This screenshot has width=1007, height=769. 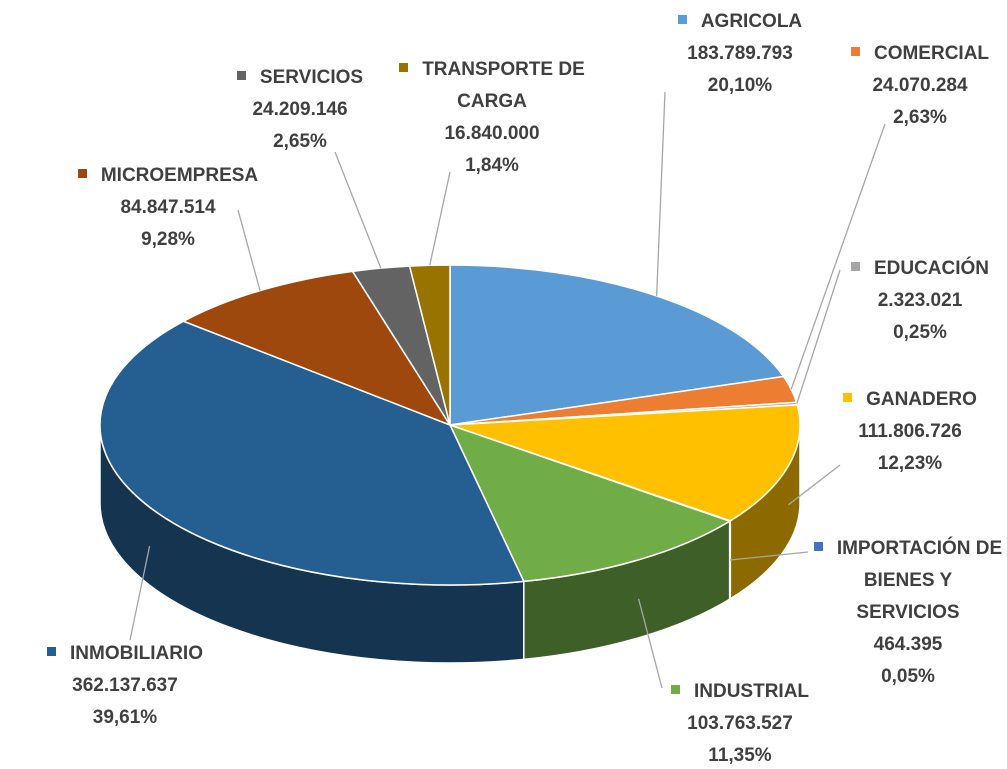 I want to click on value-label: 183.789.793, so click(x=740, y=53).